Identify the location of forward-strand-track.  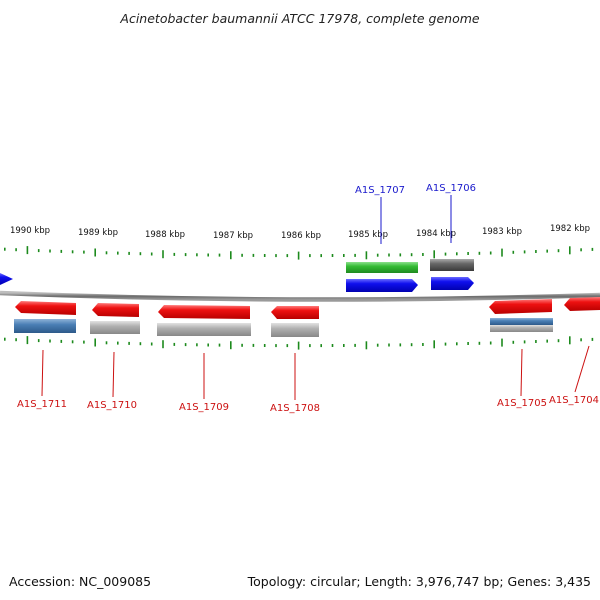
(237, 275).